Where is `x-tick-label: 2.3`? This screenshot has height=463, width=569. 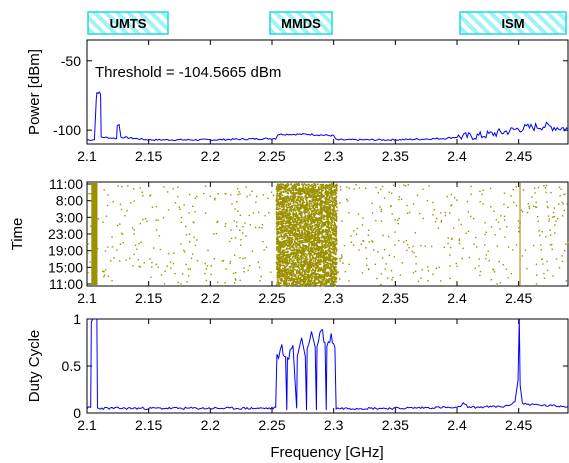 x-tick-label: 2.3 is located at coordinates (334, 425).